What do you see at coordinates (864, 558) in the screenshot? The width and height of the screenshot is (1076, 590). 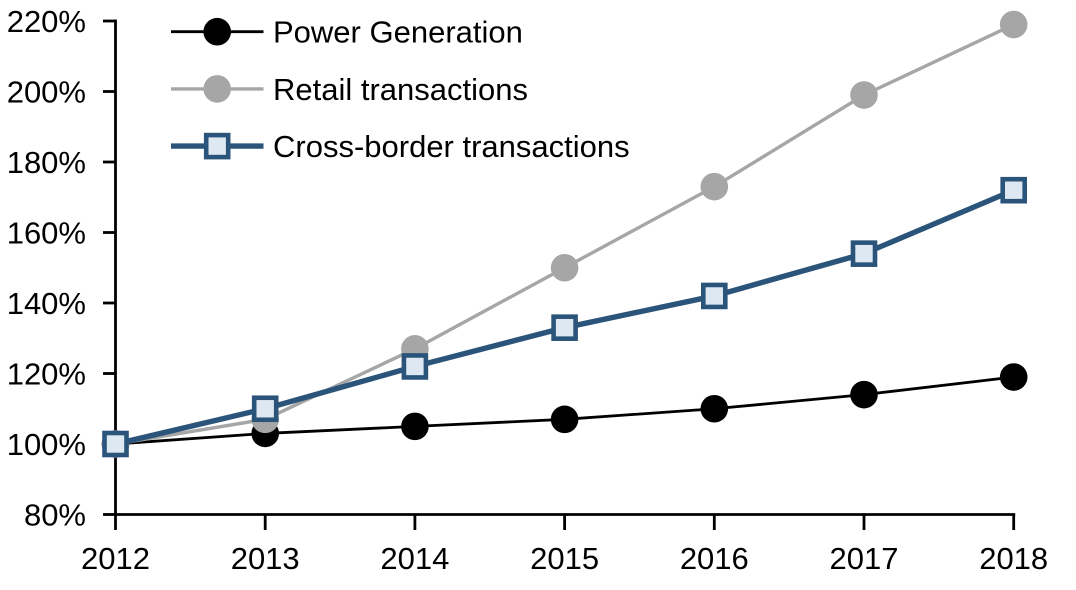 I see `x-tick-label: 2017` at bounding box center [864, 558].